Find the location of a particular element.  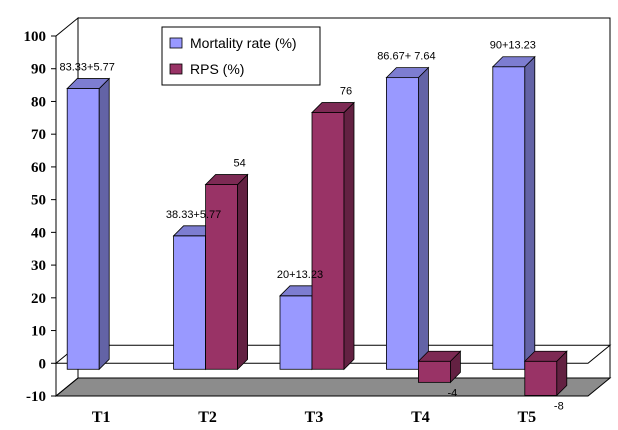

y-tick-label: 0 is located at coordinates (43, 364).